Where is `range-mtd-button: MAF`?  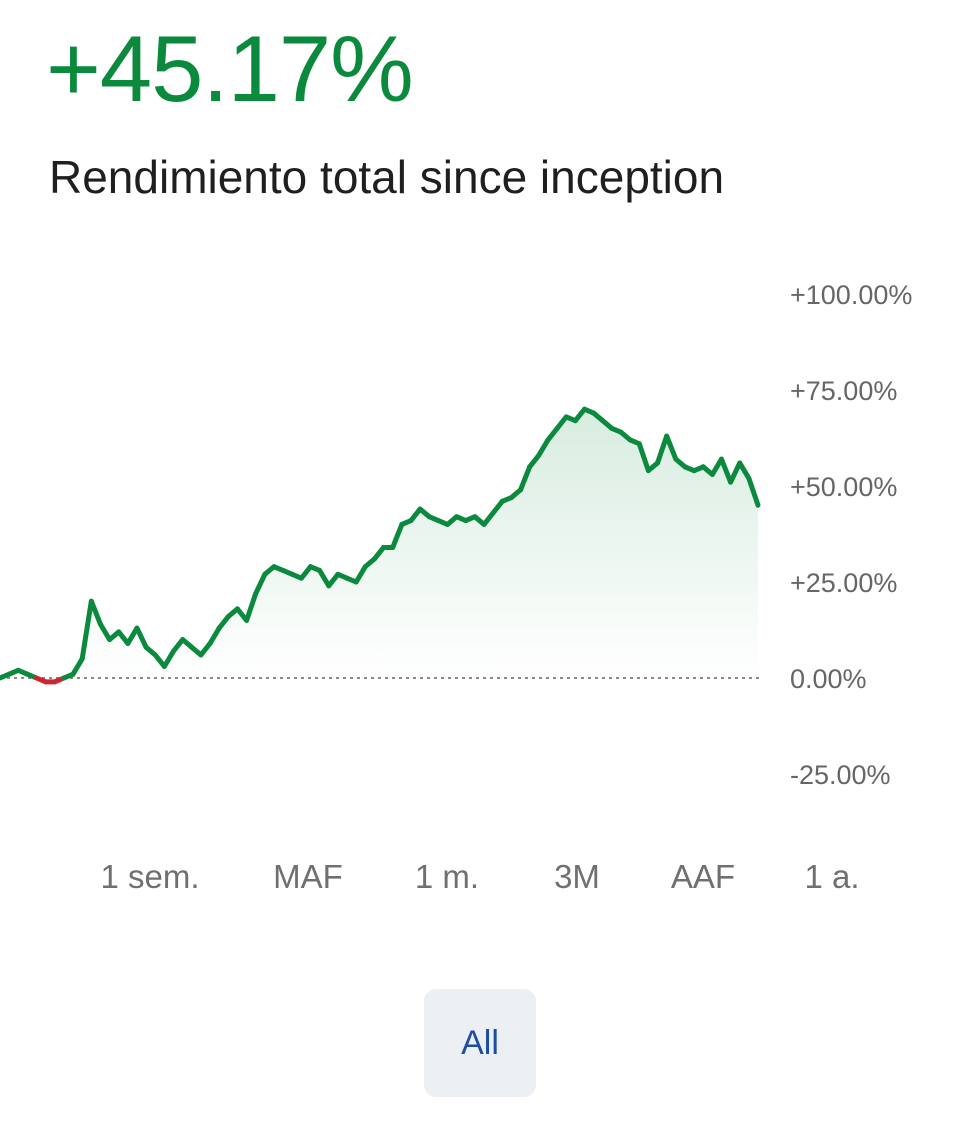
range-mtd-button: MAF is located at coordinates (308, 876).